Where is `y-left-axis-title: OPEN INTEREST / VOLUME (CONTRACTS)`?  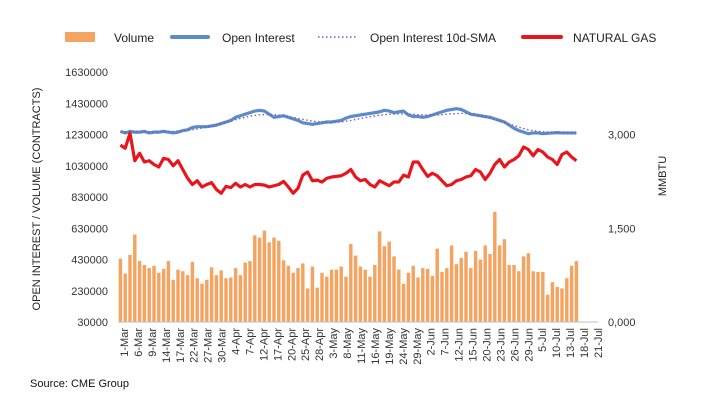
y-left-axis-title: OPEN INTEREST / VOLUME (CONTRACTS) is located at coordinates (37, 199).